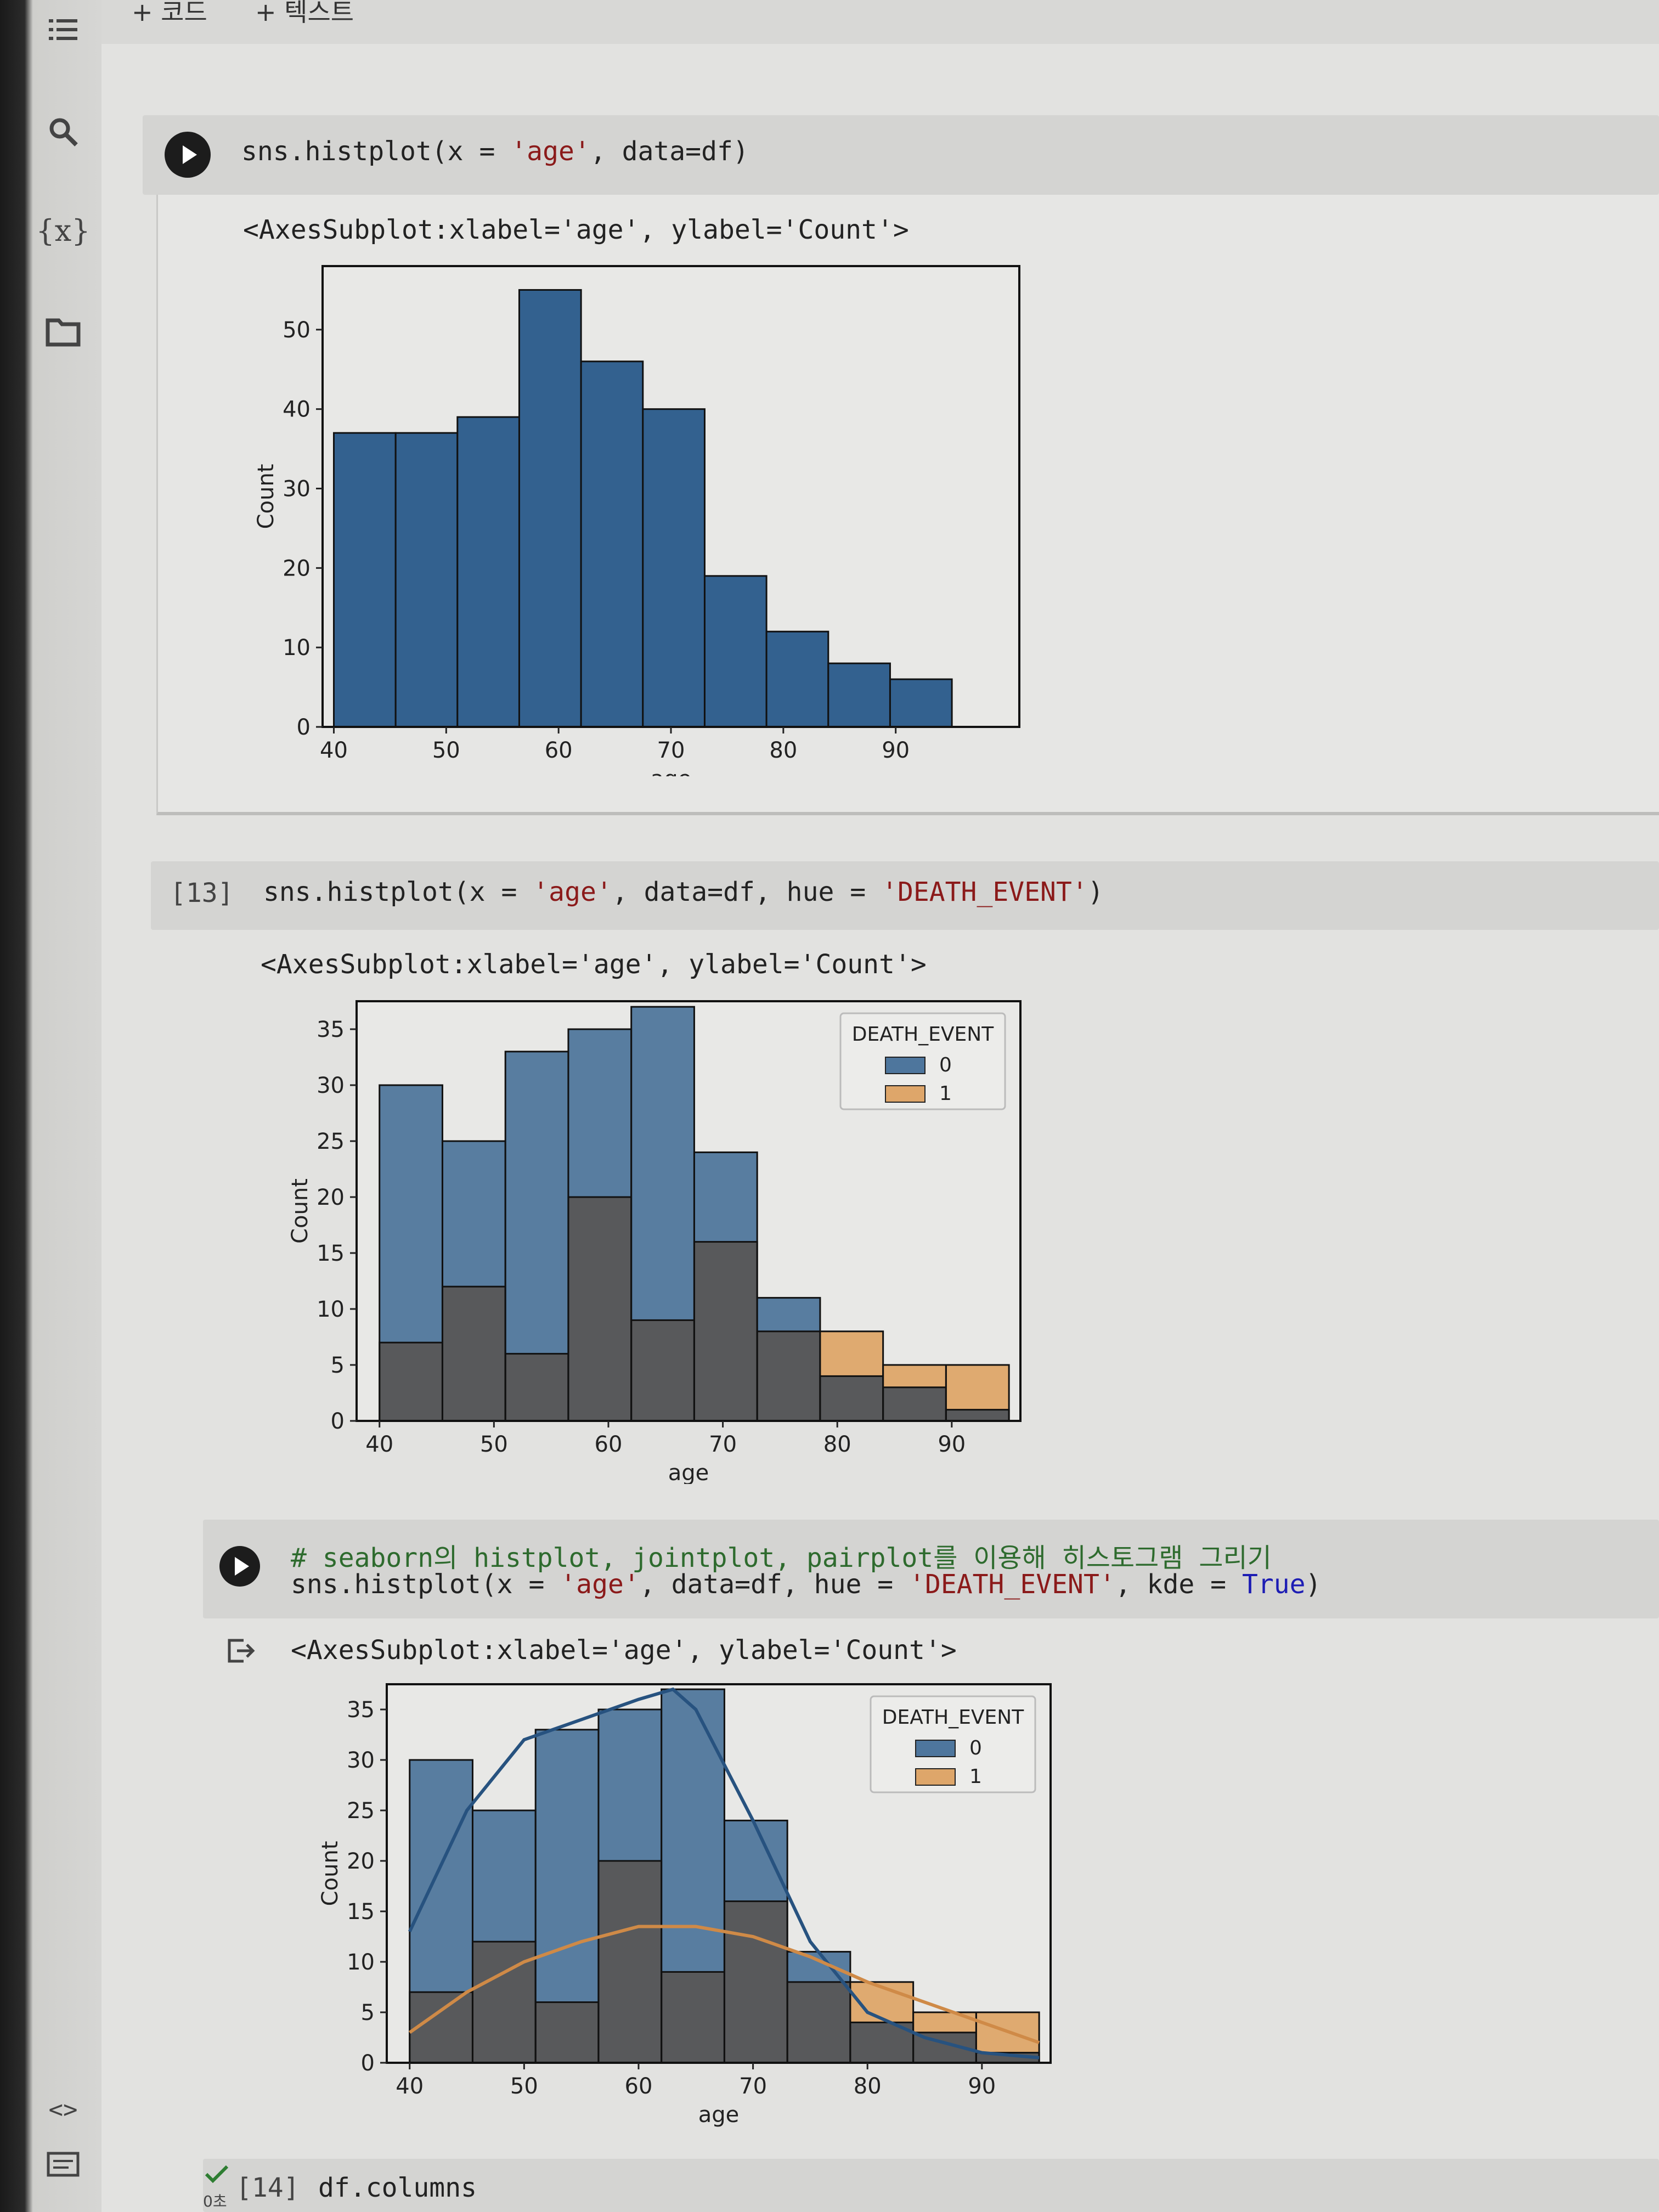 Image resolution: width=1659 pixels, height=2212 pixels. I want to click on toolbar: + 코드 + 텍스트, so click(880, 23).